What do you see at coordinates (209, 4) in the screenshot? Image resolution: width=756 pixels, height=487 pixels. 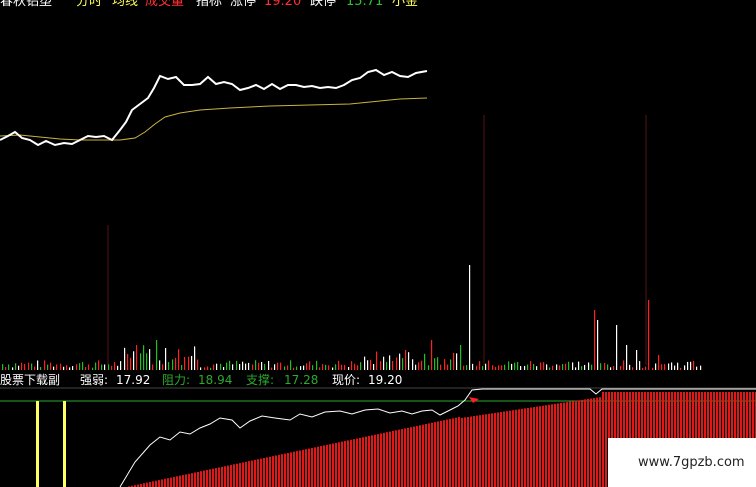 I see `indicator-label: 指标` at bounding box center [209, 4].